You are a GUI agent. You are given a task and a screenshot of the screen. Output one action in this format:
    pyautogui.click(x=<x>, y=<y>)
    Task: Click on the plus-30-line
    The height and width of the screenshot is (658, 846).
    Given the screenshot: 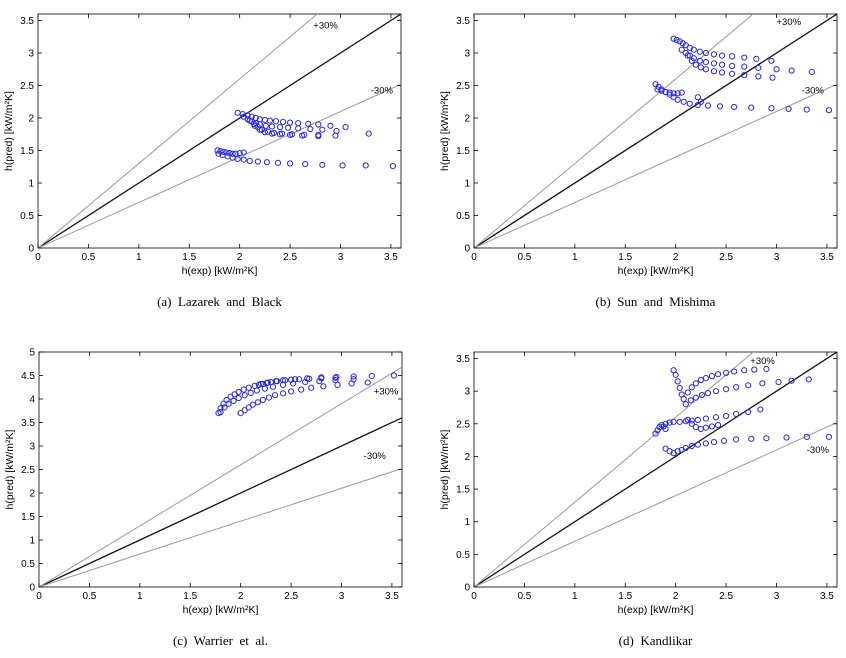 What is the action you would take?
    pyautogui.click(x=220, y=476)
    